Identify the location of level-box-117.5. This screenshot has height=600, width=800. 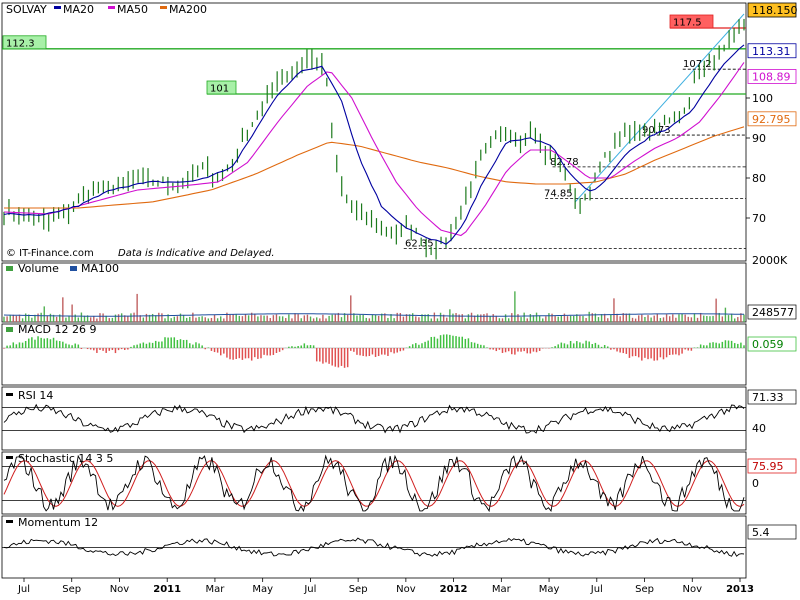
(691, 21).